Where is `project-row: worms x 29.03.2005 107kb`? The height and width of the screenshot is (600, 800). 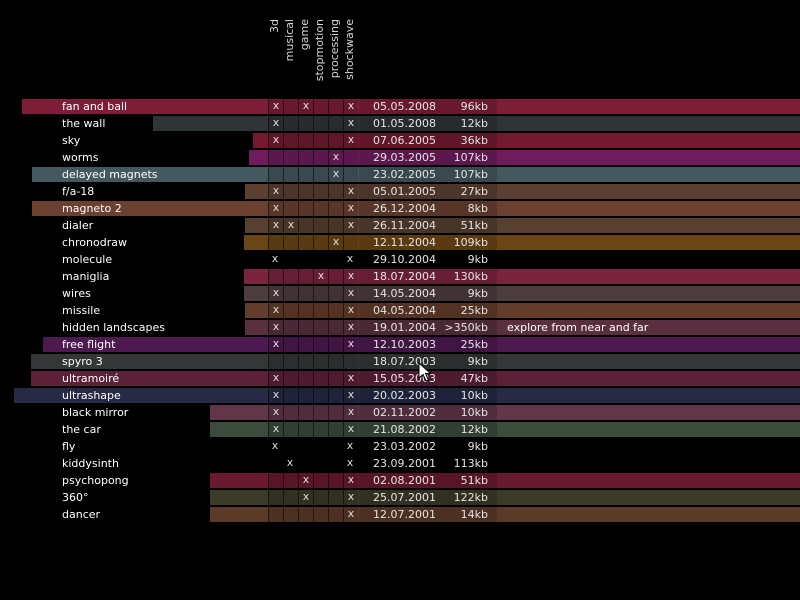
project-row: worms x 29.03.2005 107kb is located at coordinates (400, 157).